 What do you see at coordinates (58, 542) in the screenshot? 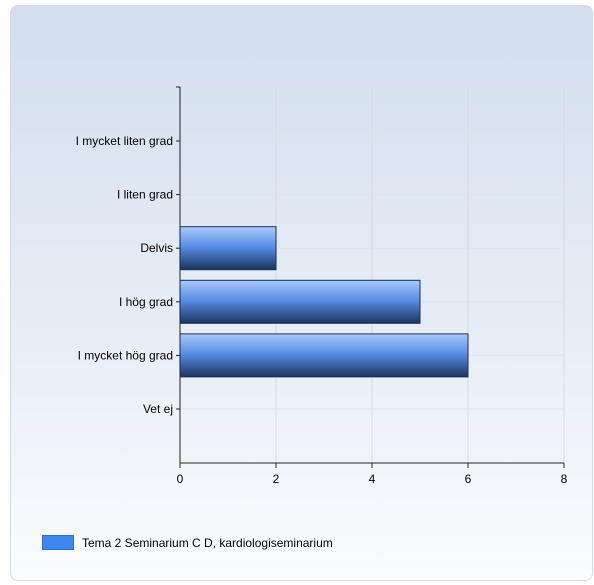
I see `legend-swatch` at bounding box center [58, 542].